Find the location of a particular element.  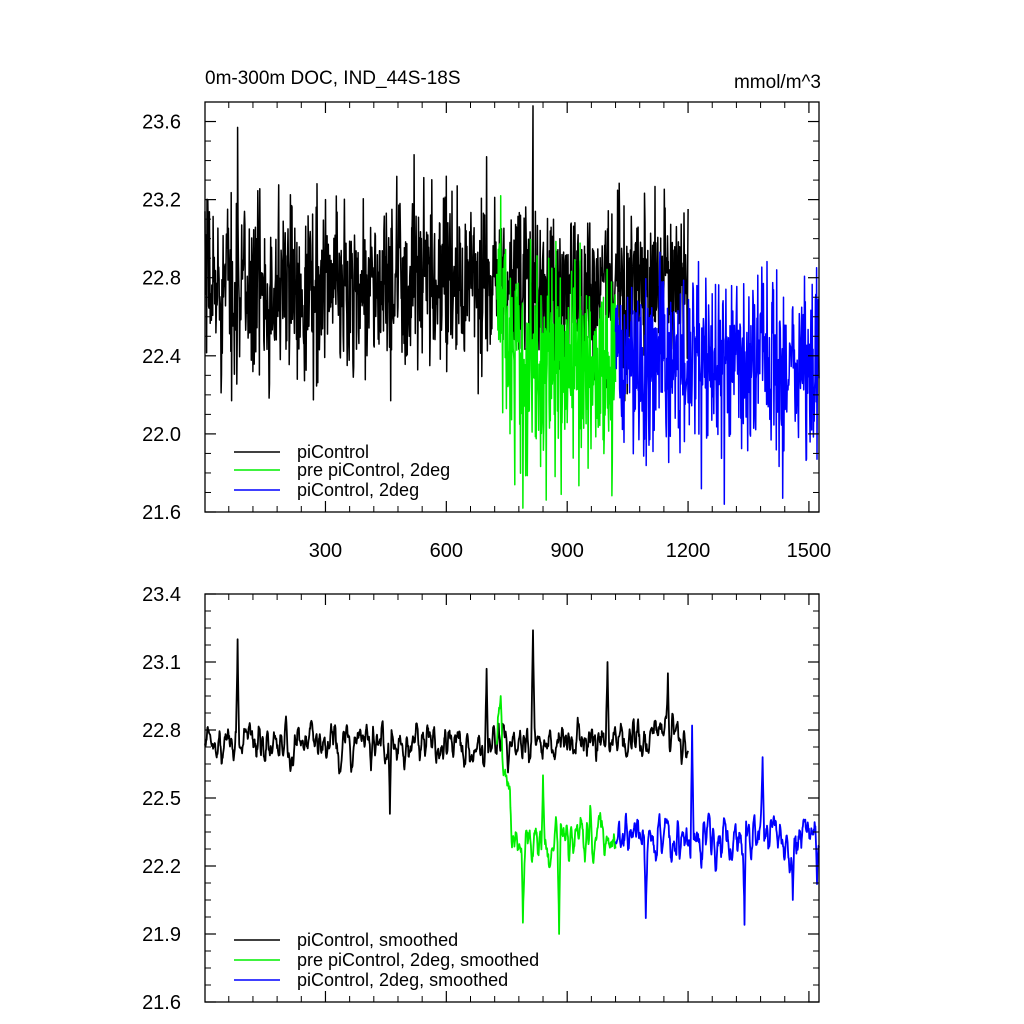

x-tick-label: 1500 is located at coordinates (809, 551).